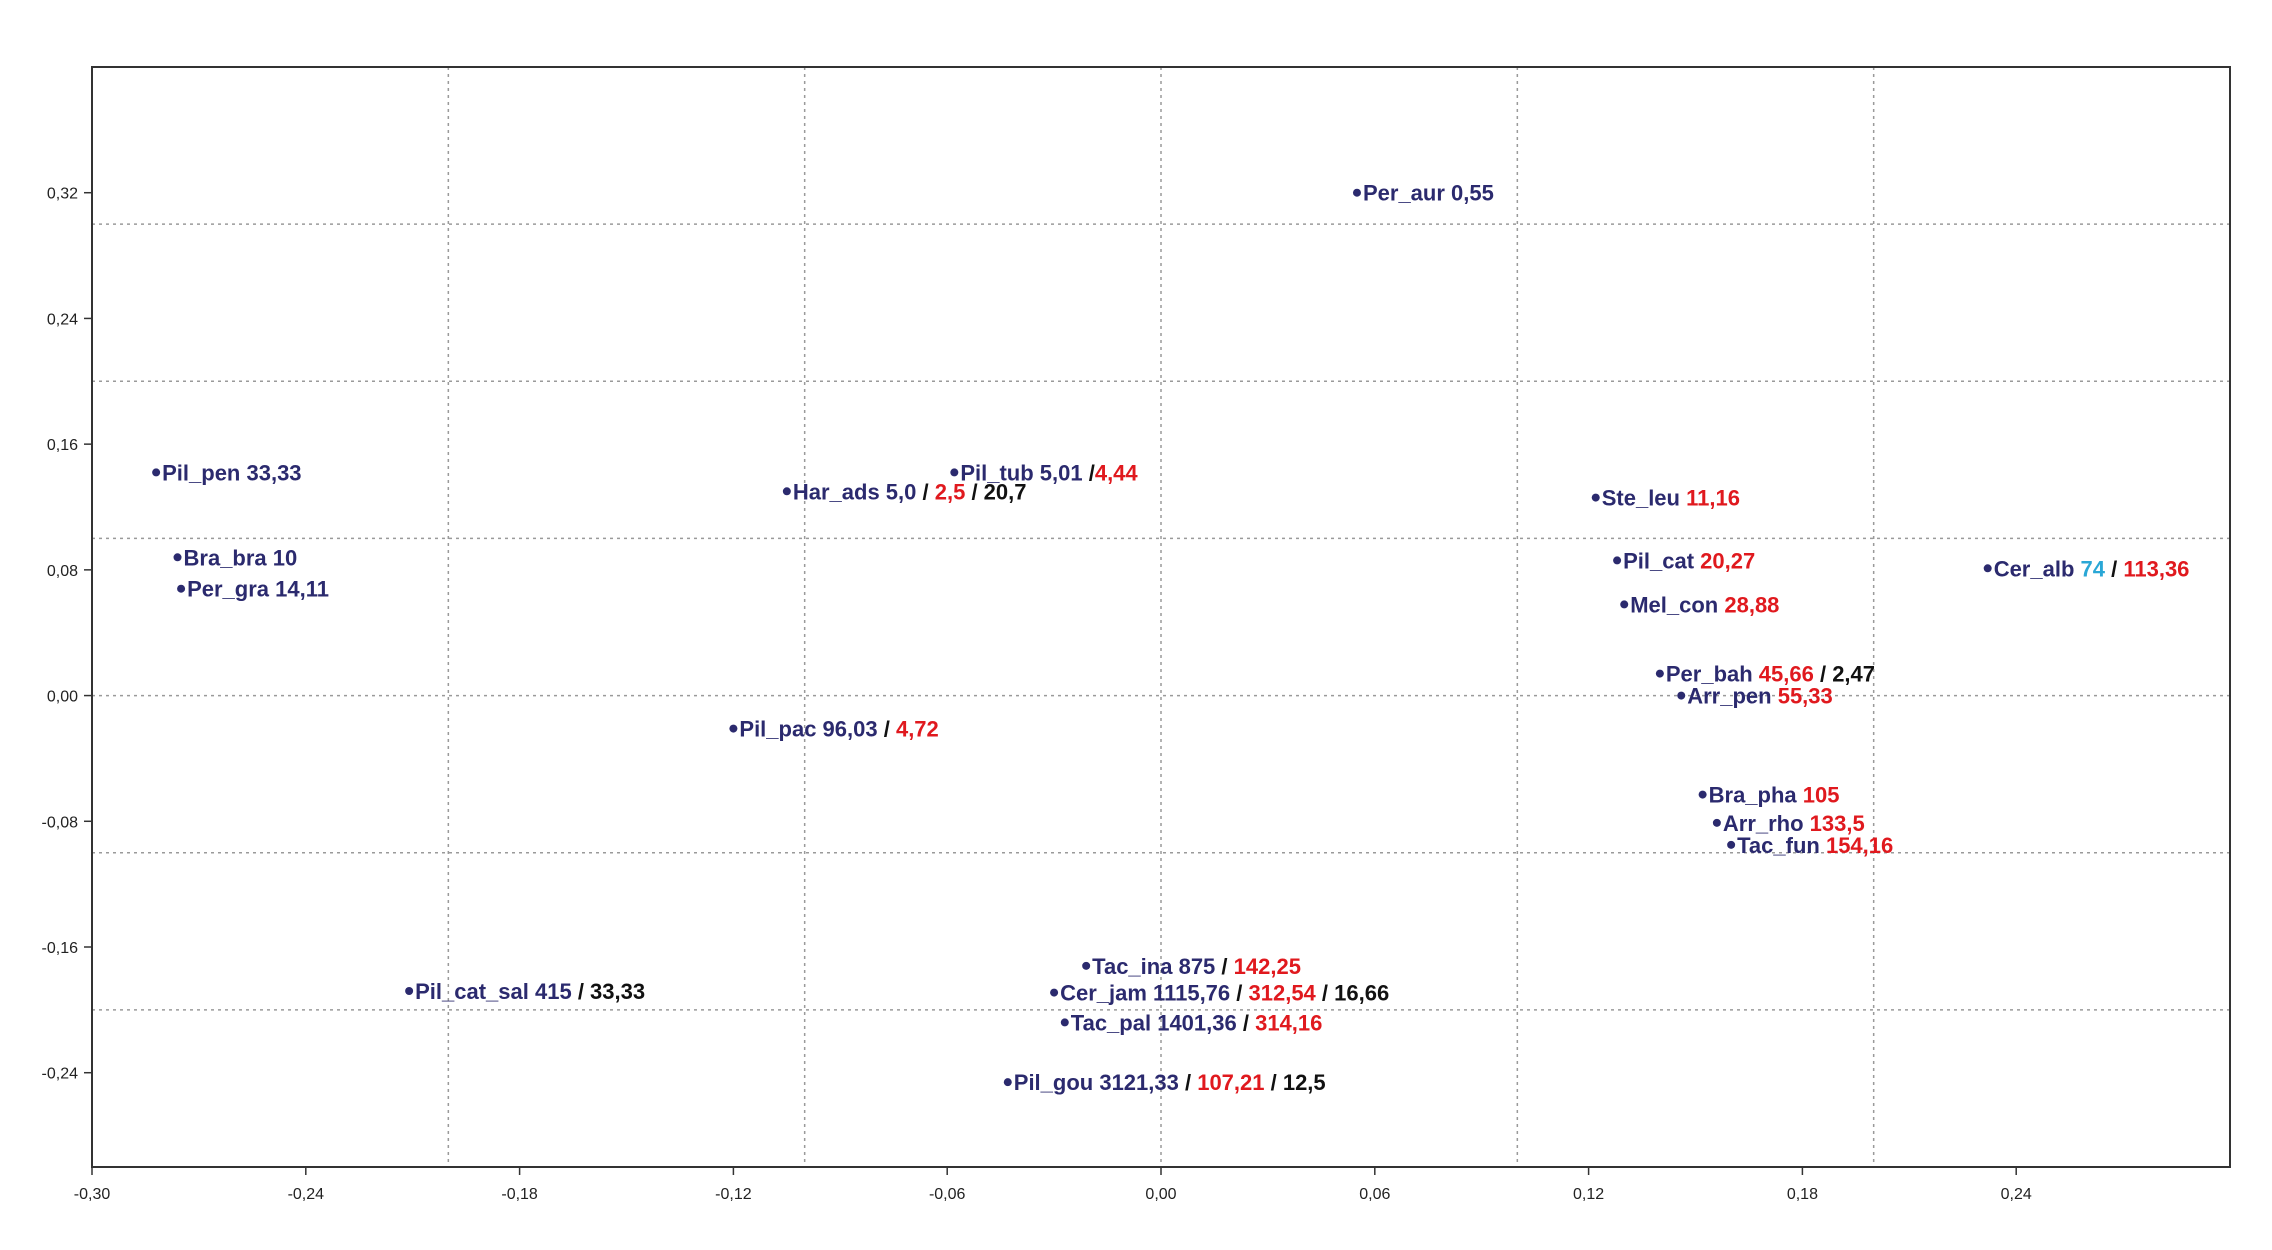 The height and width of the screenshot is (1250, 2272). I want to click on point-label: Pil_pen 33,33, so click(231, 472).